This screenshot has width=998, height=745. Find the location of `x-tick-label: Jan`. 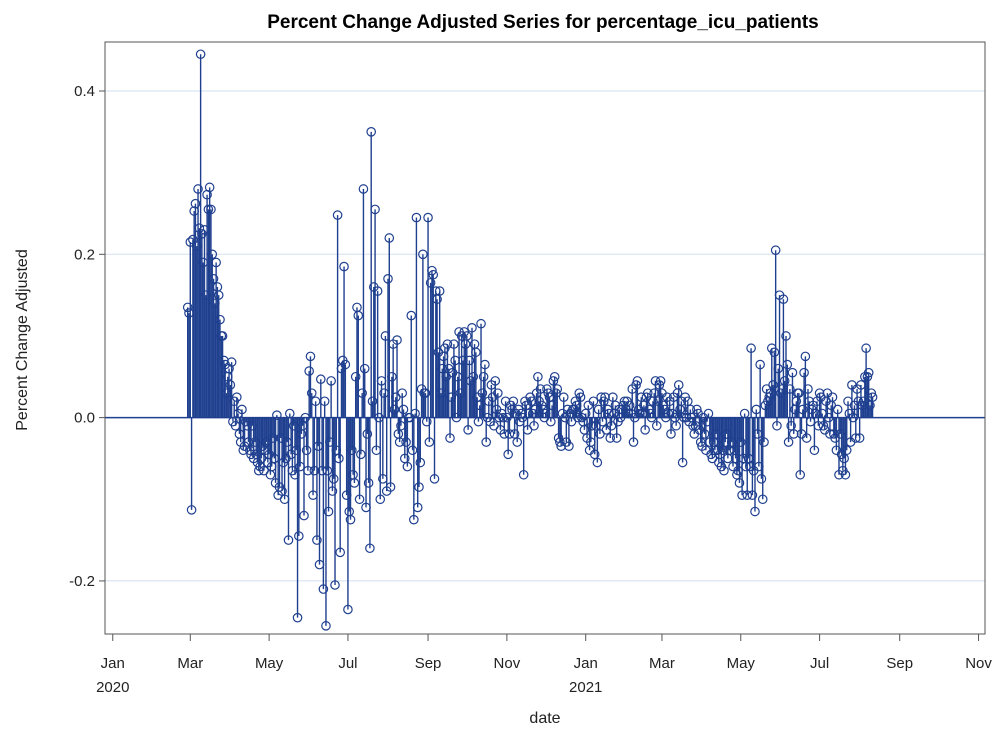

x-tick-label: Jan is located at coordinates (586, 663).